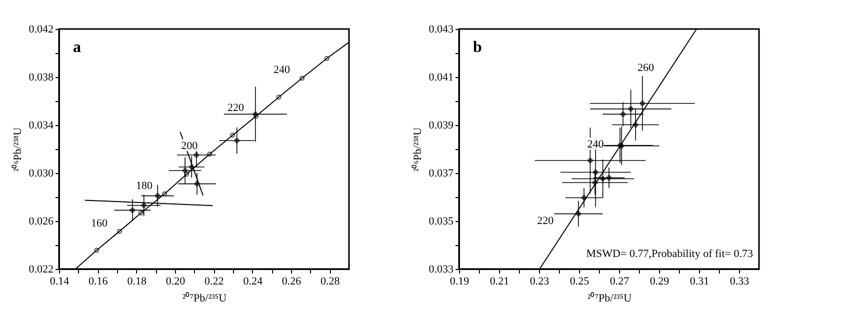 The height and width of the screenshot is (335, 844). I want to click on annotation: 160, so click(99, 223).